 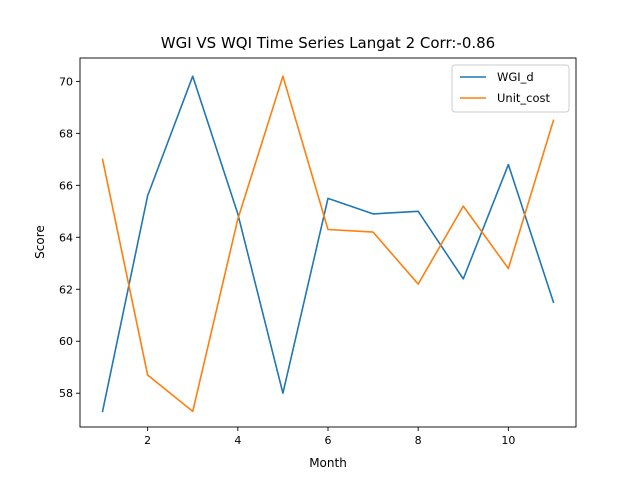 I want to click on y-tick-label: 70, so click(x=66, y=81).